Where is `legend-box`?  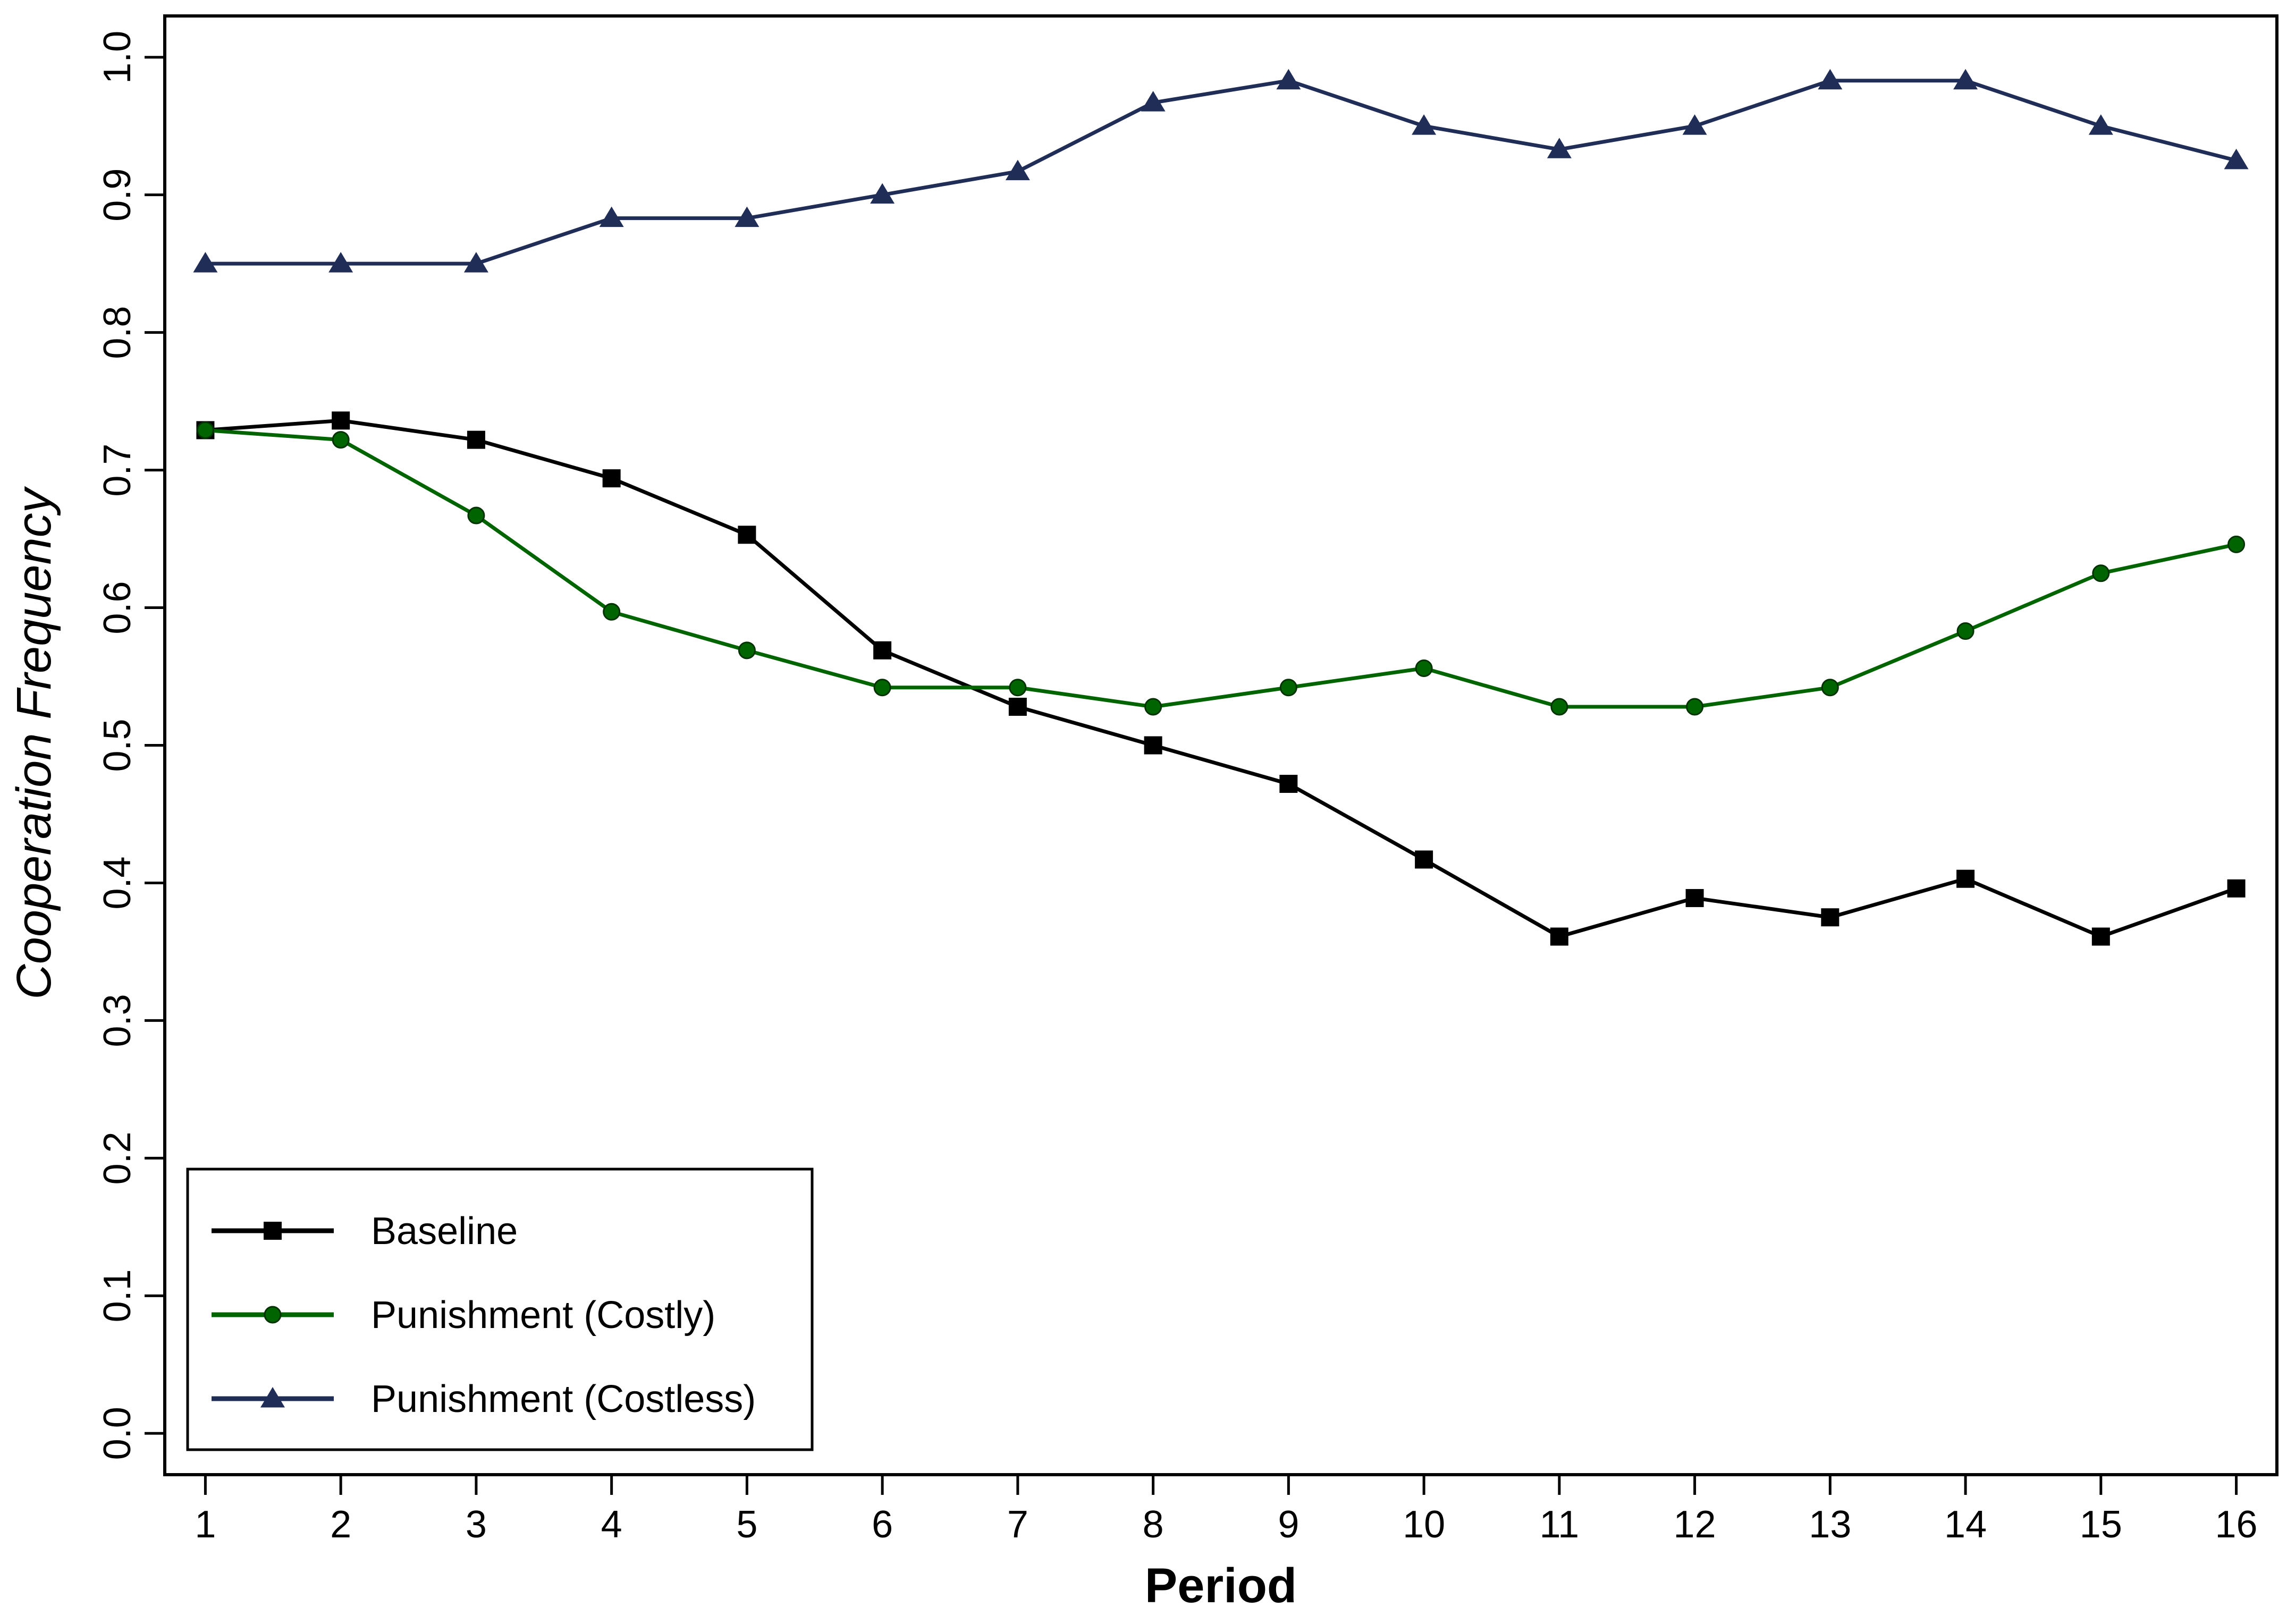 legend-box is located at coordinates (500, 1309).